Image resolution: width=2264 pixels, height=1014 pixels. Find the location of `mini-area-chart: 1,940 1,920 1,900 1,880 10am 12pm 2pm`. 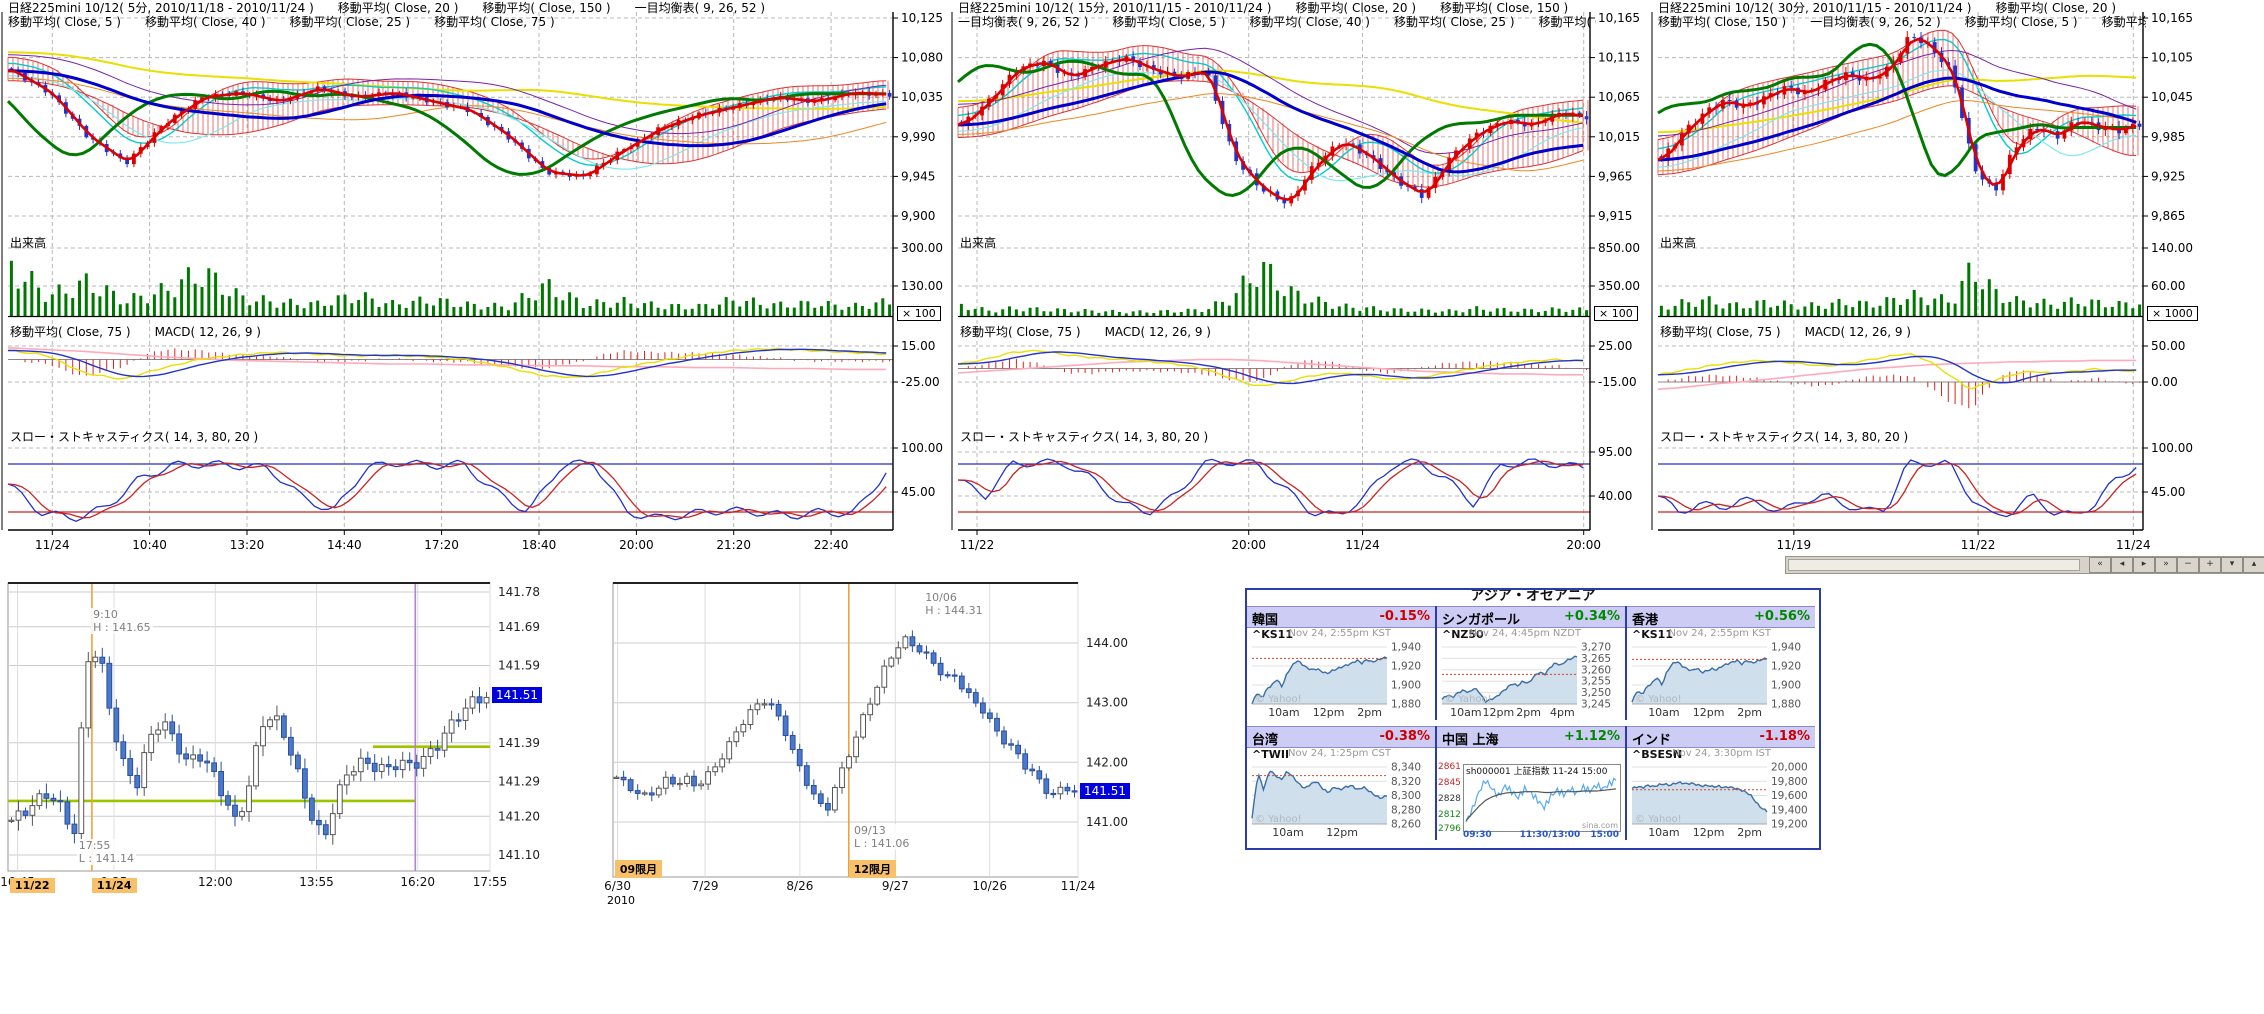

mini-area-chart: 1,940 1,920 1,900 1,880 10am 12pm 2pm is located at coordinates (1336, 680).